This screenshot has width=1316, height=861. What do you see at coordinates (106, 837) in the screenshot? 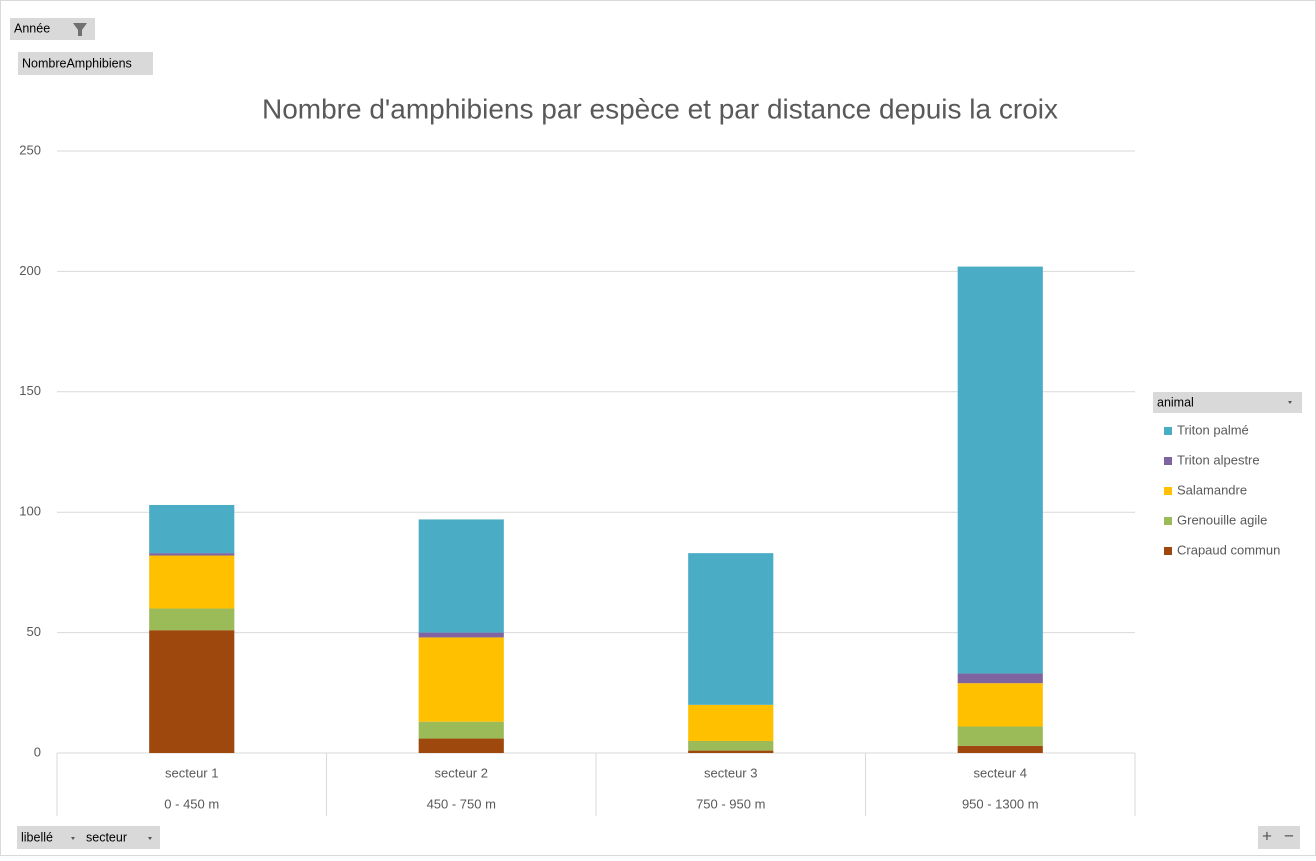
I see `button-label: secteur` at bounding box center [106, 837].